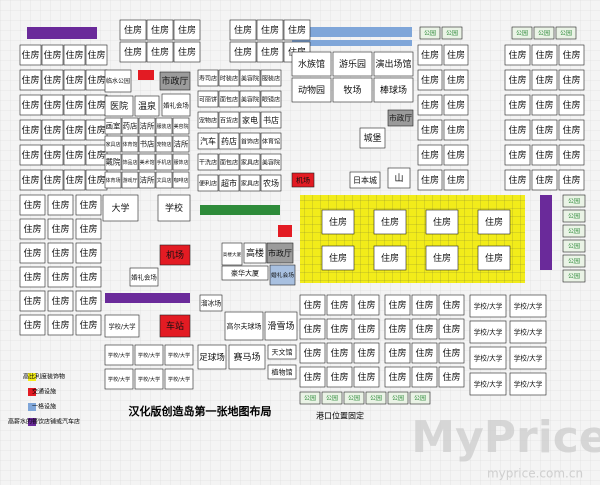 This screenshot has width=600, height=485. What do you see at coordinates (271, 163) in the screenshot?
I see `block-label: 美容院` at bounding box center [271, 163].